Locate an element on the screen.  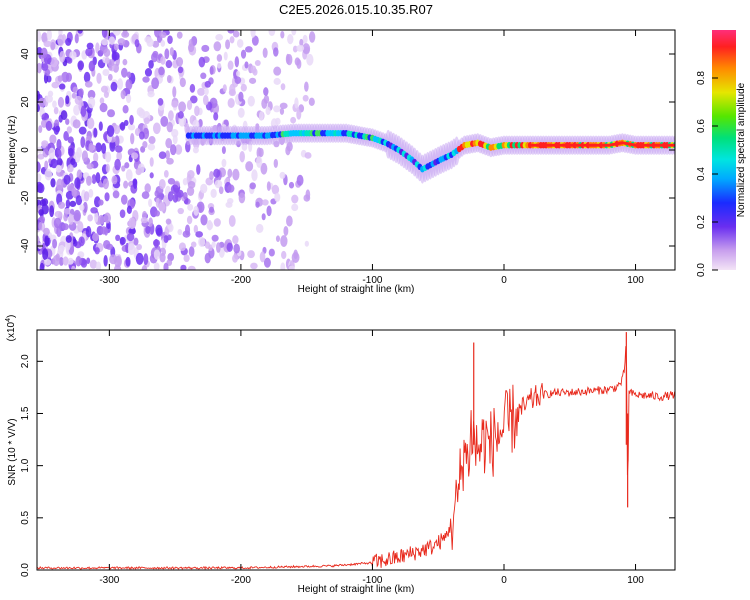
colorbar-gradient is located at coordinates (724, 150).